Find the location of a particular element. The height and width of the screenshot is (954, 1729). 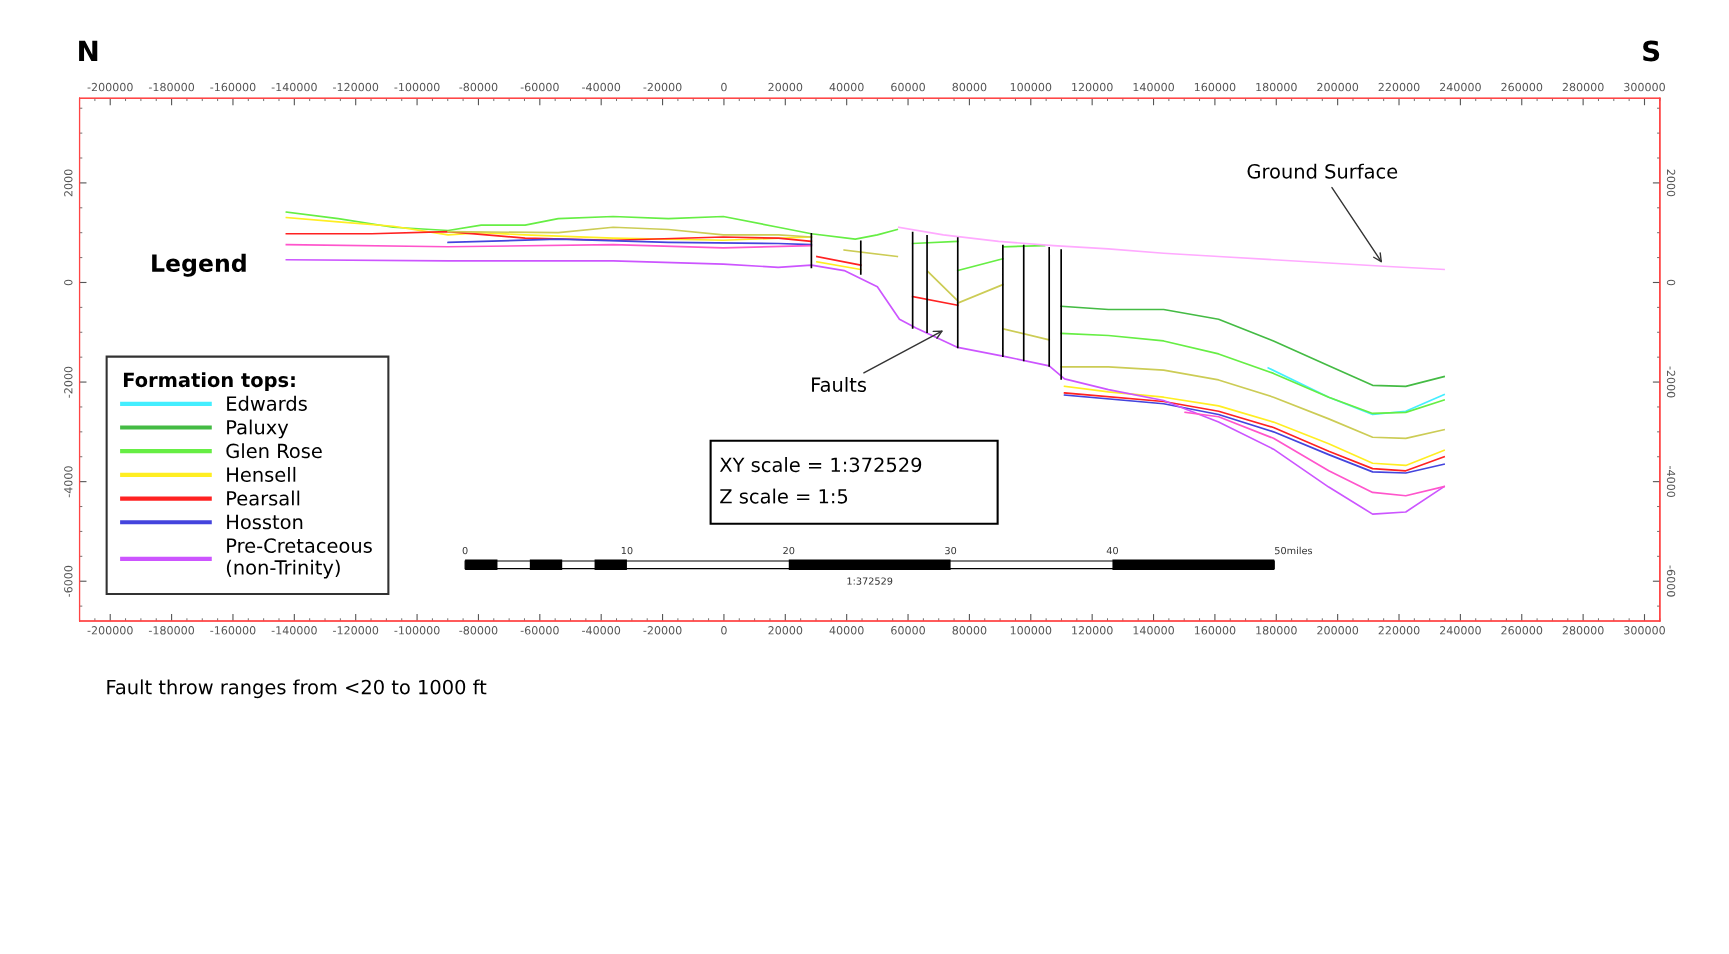

x-tick-label: 180000 is located at coordinates (1276, 630).